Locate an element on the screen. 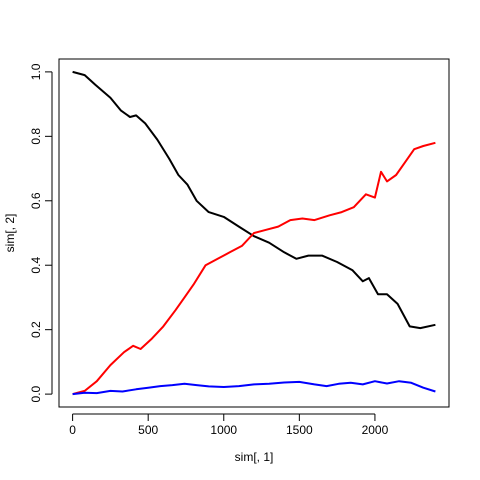 The image size is (480, 480). x-tick-label: 0 is located at coordinates (72, 430).